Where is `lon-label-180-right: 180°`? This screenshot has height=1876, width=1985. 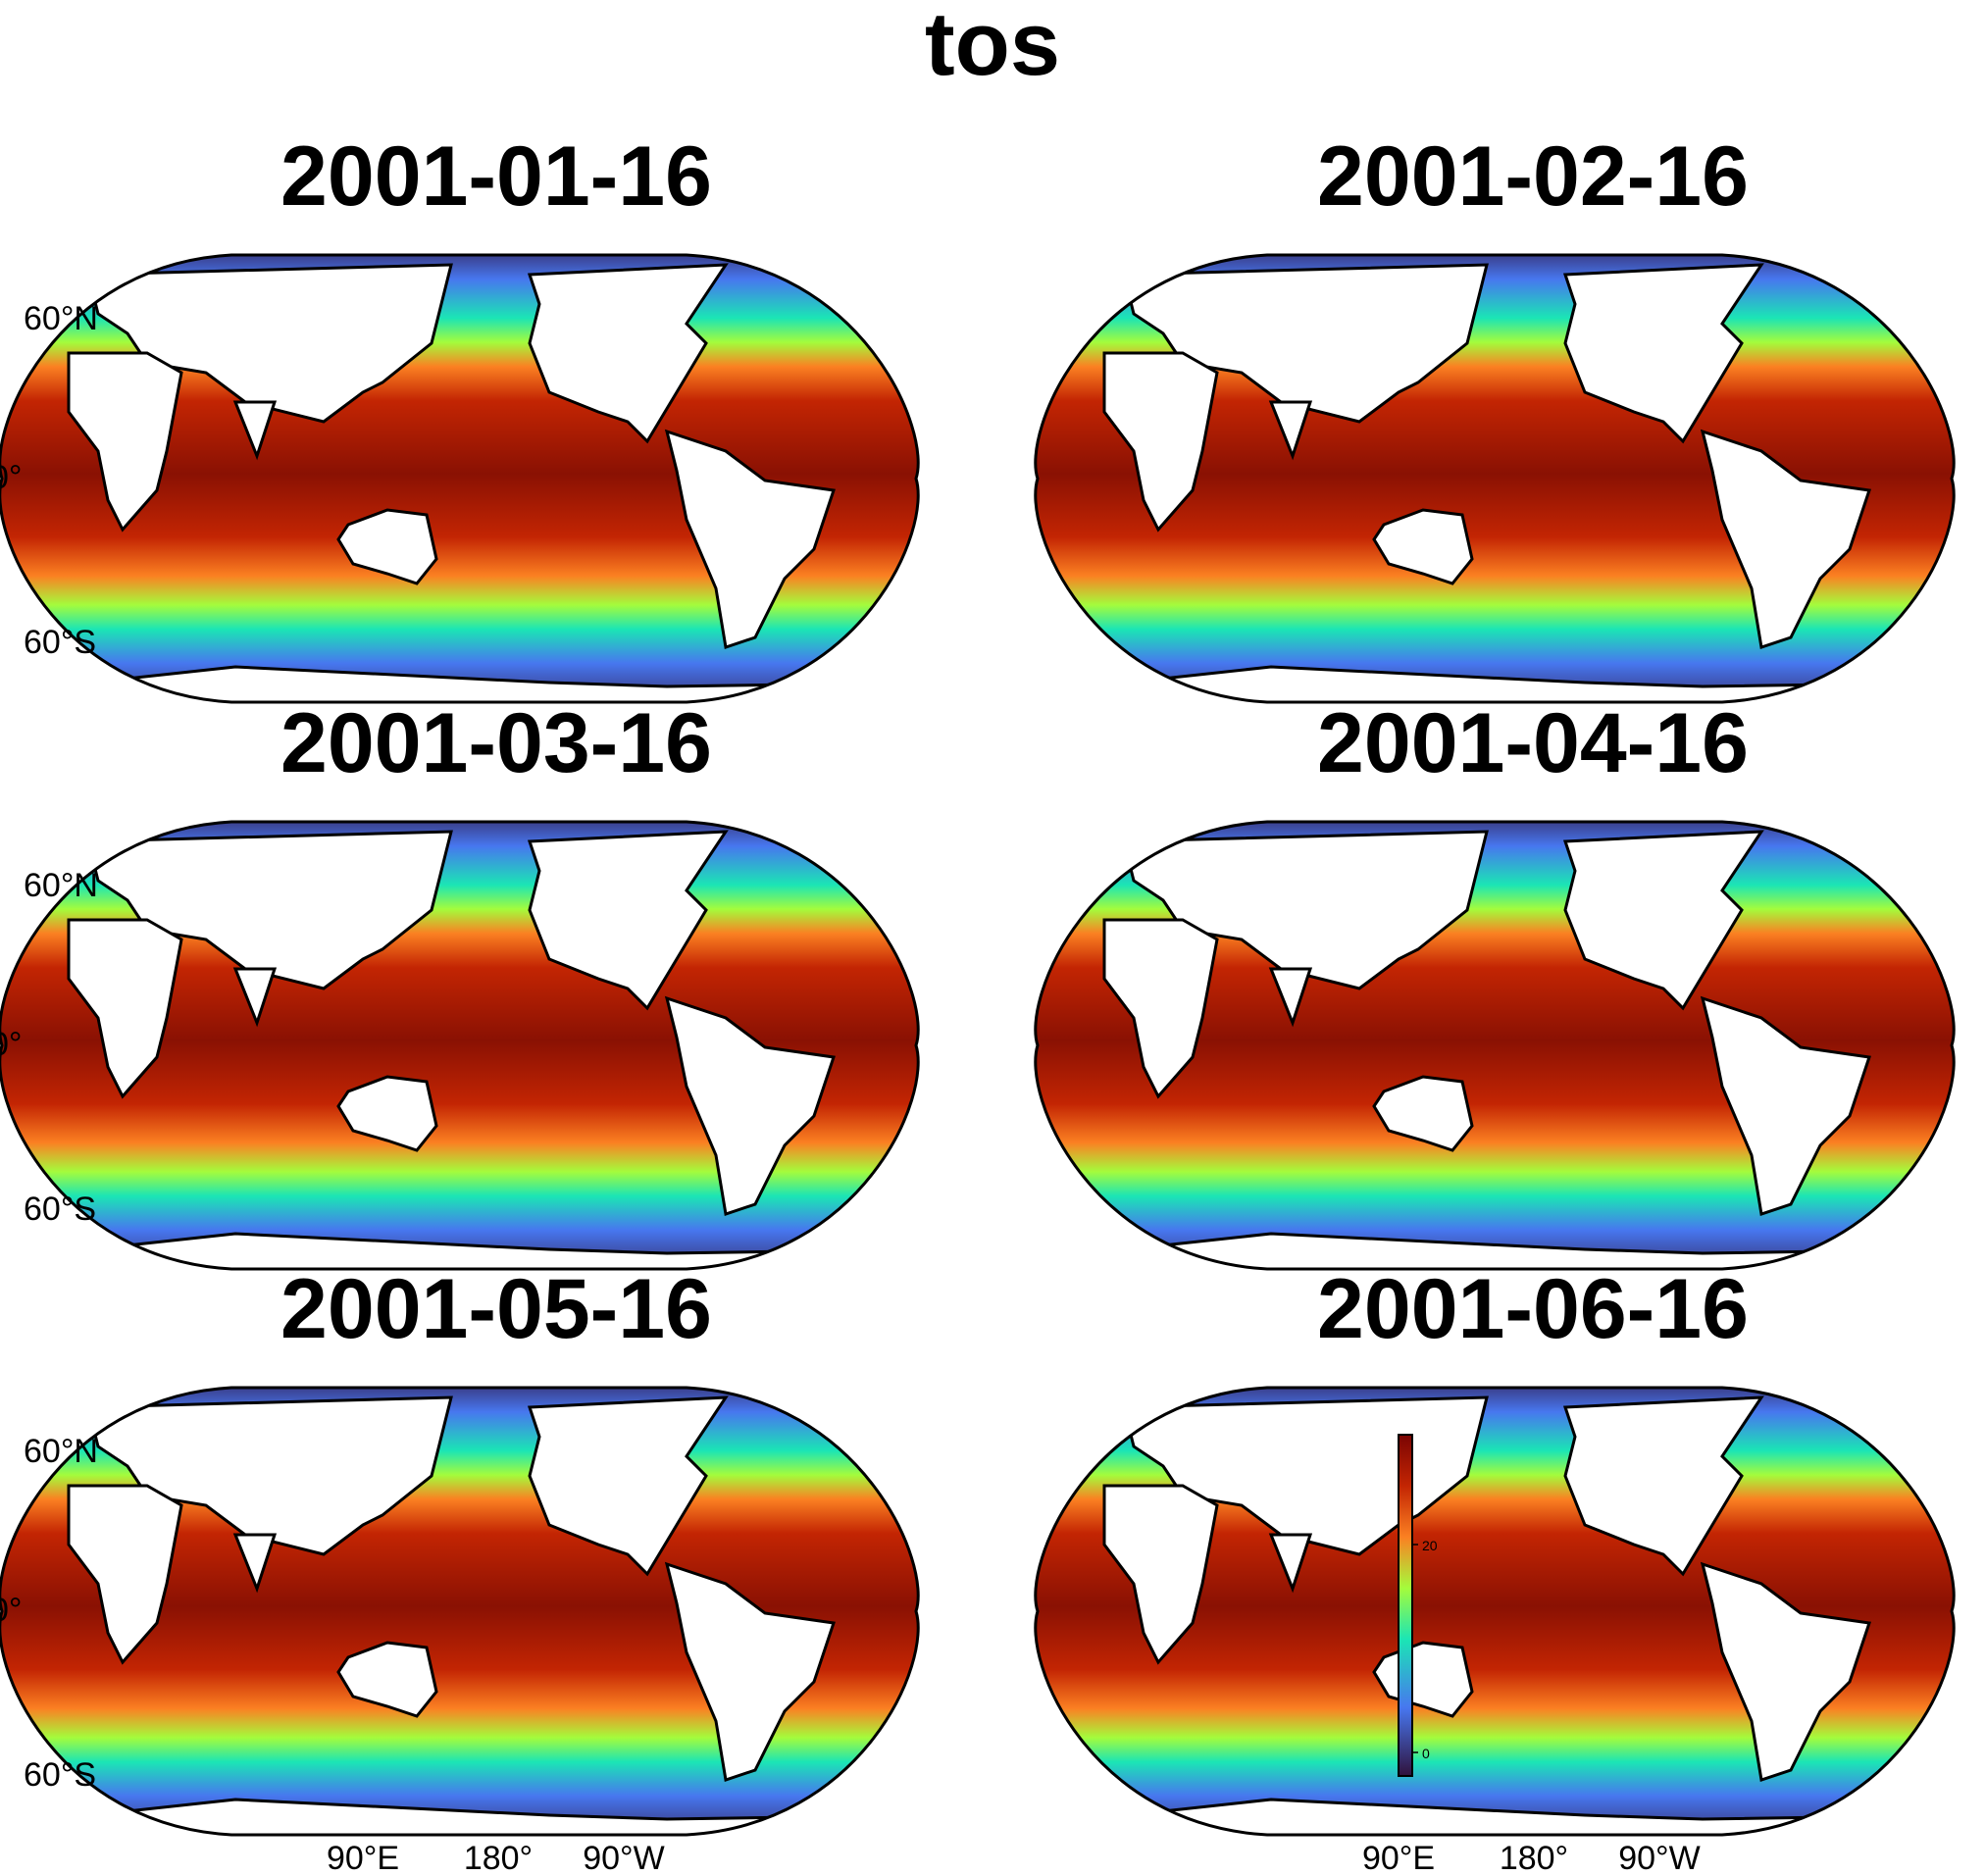
lon-label-180-right: 180° is located at coordinates (1534, 1858).